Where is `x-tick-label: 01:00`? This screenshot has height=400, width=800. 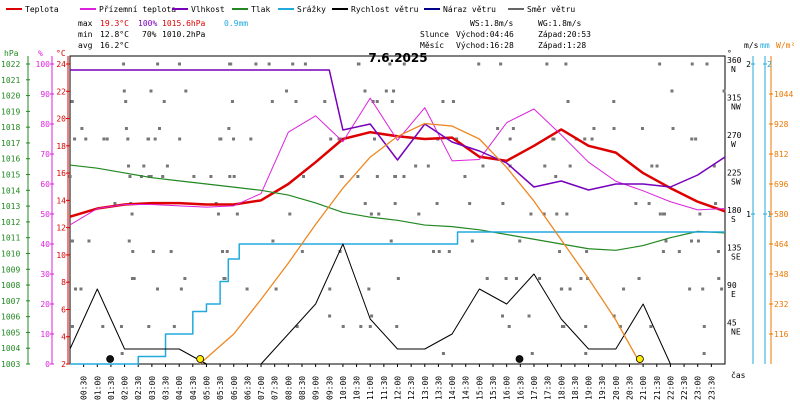 x-tick-label: 01:00 is located at coordinates (97, 388).